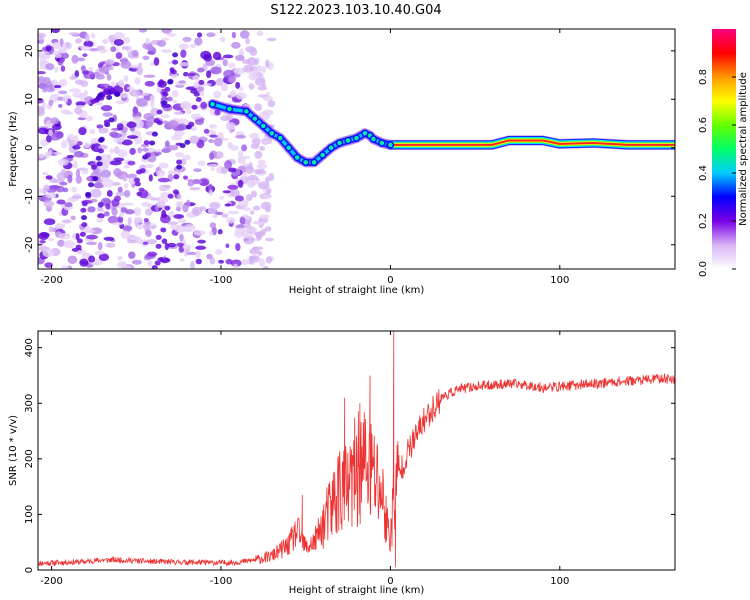 Image resolution: width=750 pixels, height=600 pixels. Describe the element at coordinates (559, 581) in the screenshot. I see `snr-x-tick-label: 100` at that location.